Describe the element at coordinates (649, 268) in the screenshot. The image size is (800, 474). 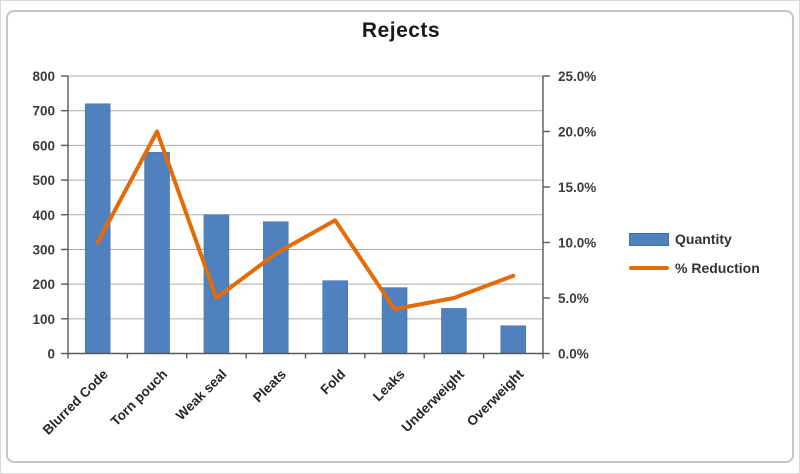
I see `reduction-swatch-icon` at that location.